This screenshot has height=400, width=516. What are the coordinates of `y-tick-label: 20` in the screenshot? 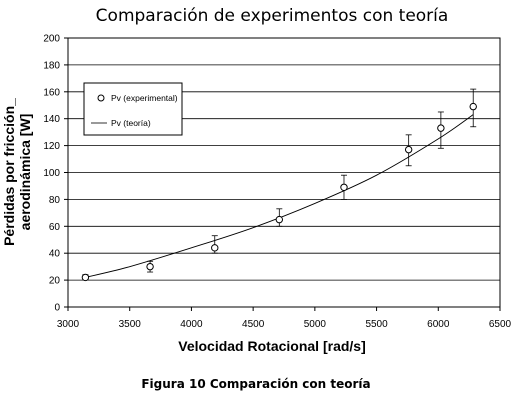 It's located at (55, 281).